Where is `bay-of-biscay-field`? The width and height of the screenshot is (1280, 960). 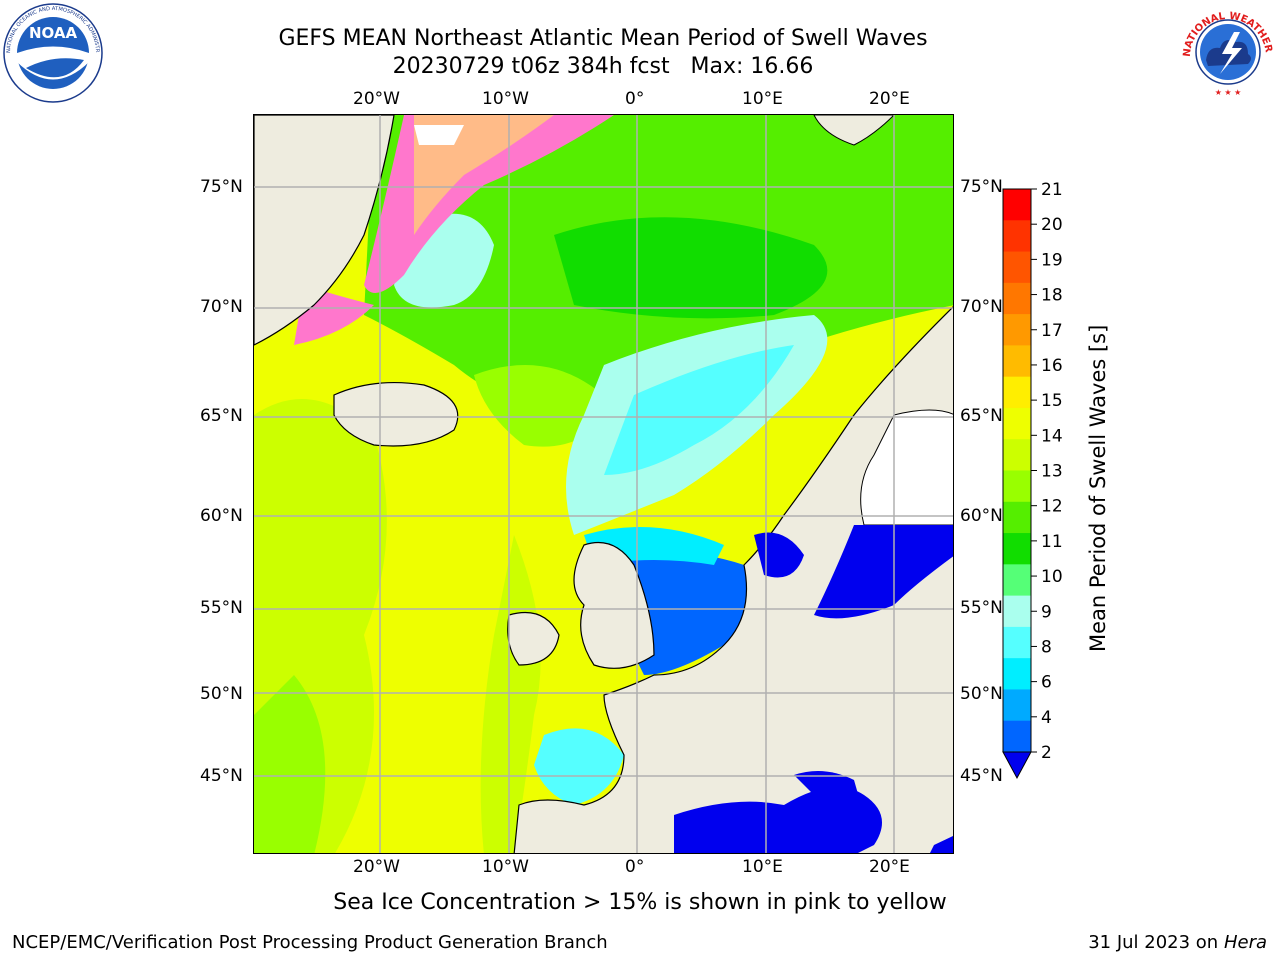 bay-of-biscay-field is located at coordinates (579, 766).